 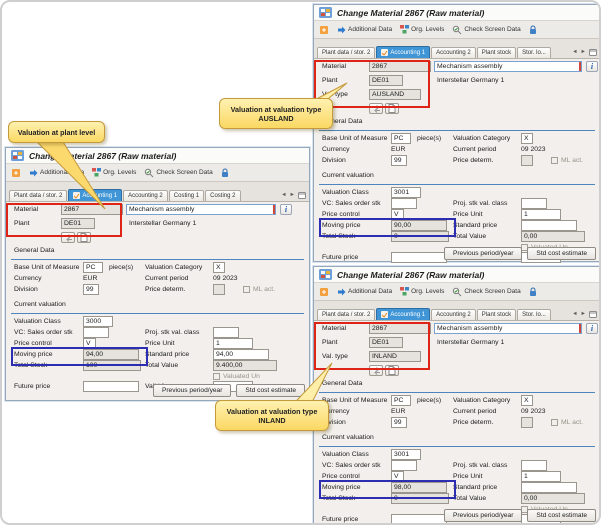 What do you see at coordinates (245, 365) in the screenshot?
I see `total-value-field: 9.400,00` at bounding box center [245, 365].